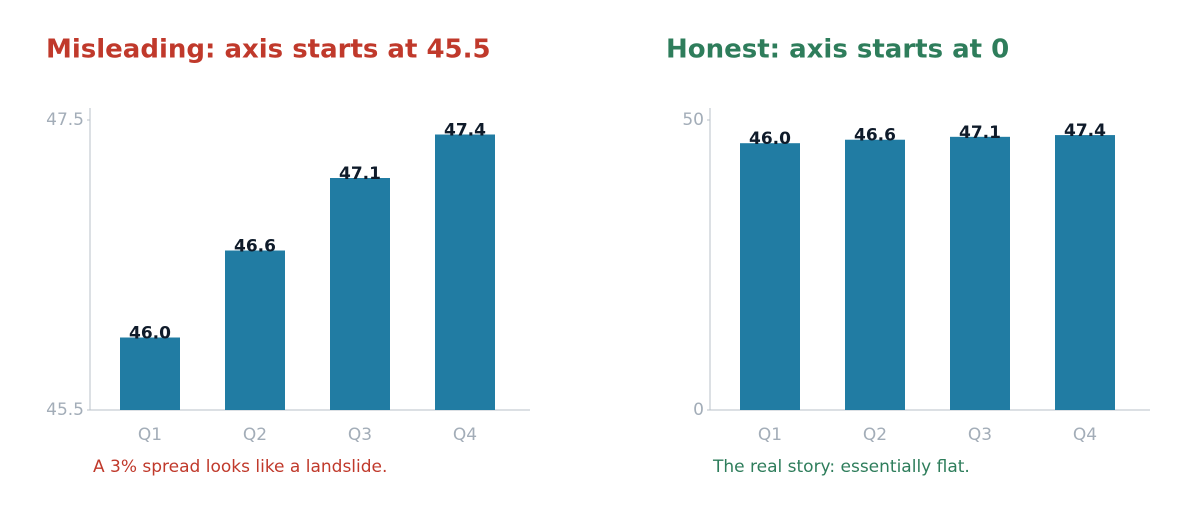 The image size is (1200, 524). What do you see at coordinates (268, 50) in the screenshot?
I see `chart-title: Misleading: axis starts at 45.5` at bounding box center [268, 50].